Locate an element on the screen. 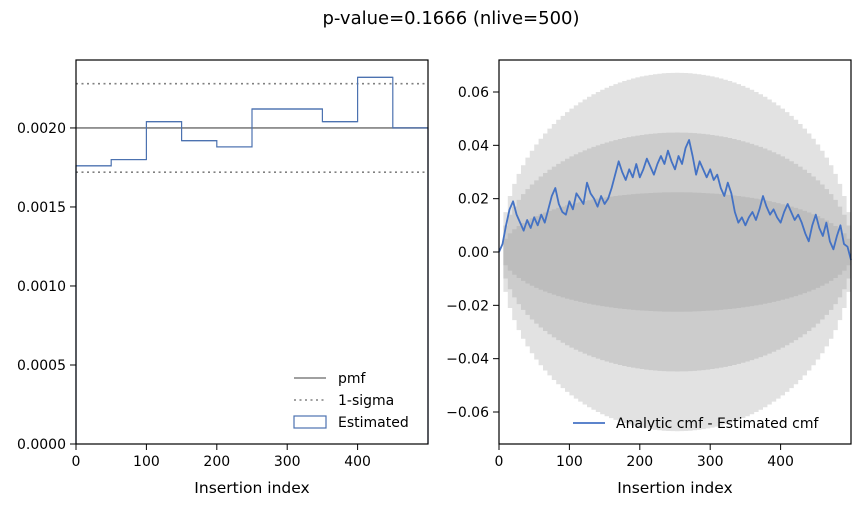 The width and height of the screenshot is (861, 506). right-xtick-label: 200 is located at coordinates (639, 462).